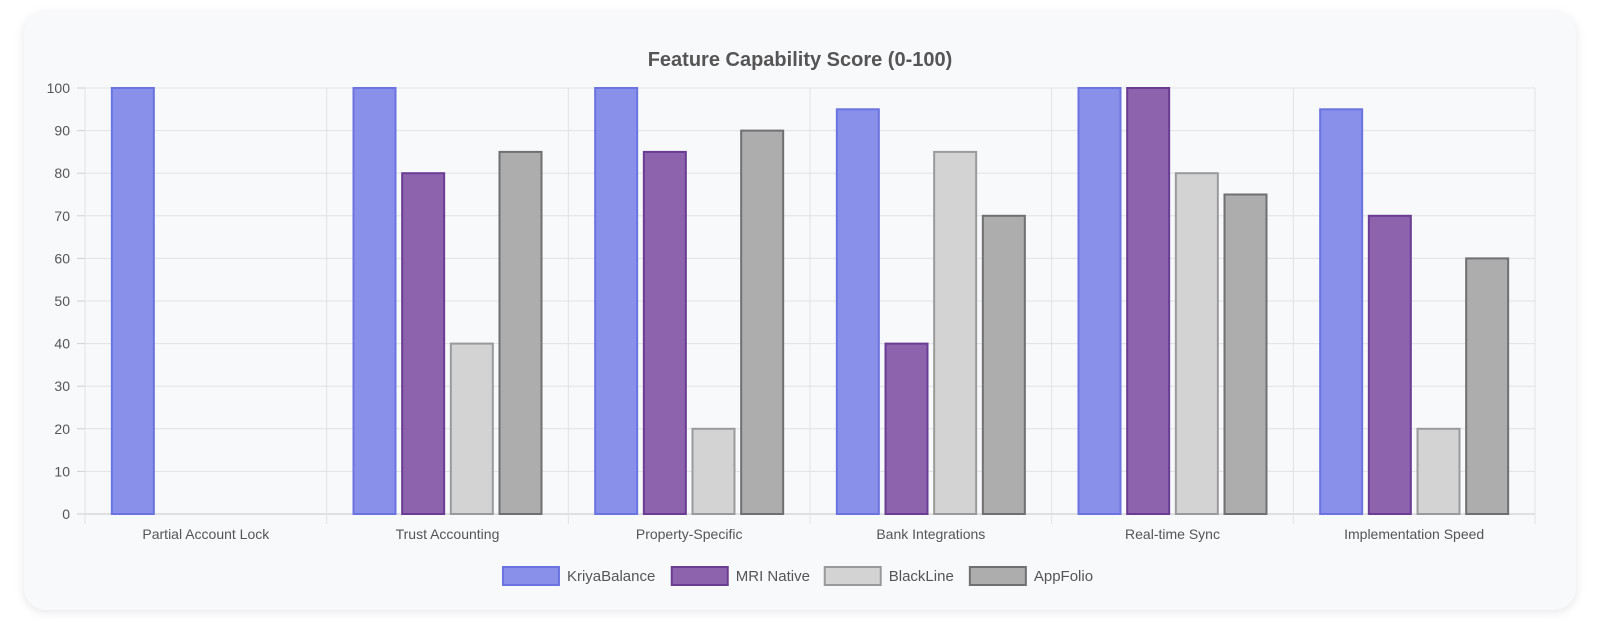 This screenshot has height=624, width=1600. I want to click on y-tick-label: 10, so click(62, 471).